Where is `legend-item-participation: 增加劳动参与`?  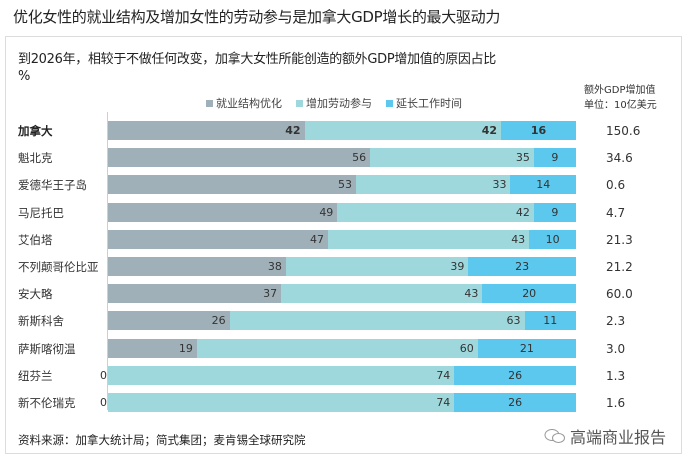
legend-item-participation: 增加劳动参与 is located at coordinates (334, 103).